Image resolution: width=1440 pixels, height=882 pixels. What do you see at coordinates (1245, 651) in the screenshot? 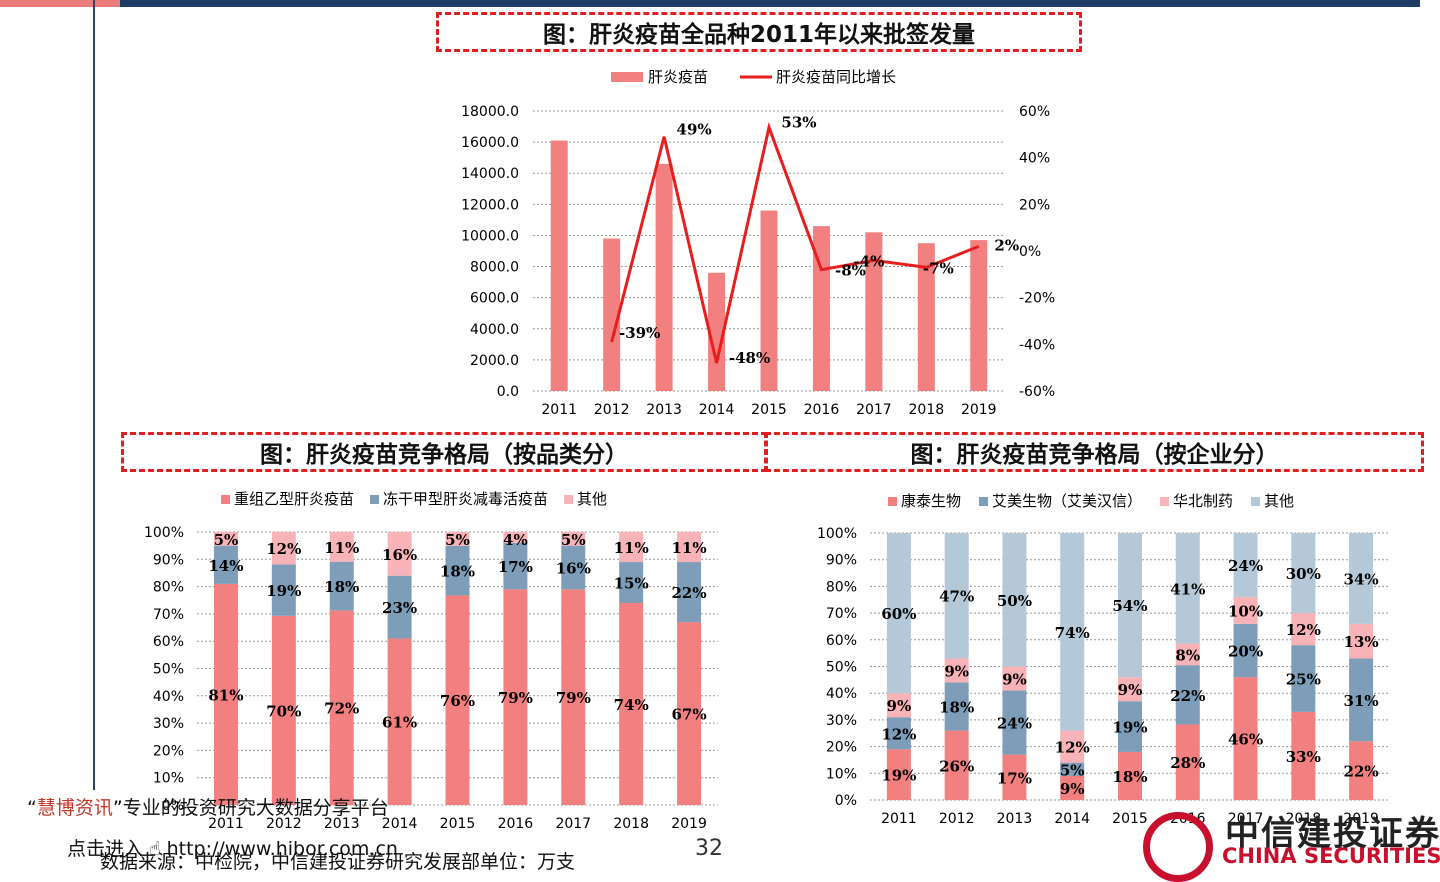
I see `segment-label: 20%` at bounding box center [1245, 651].